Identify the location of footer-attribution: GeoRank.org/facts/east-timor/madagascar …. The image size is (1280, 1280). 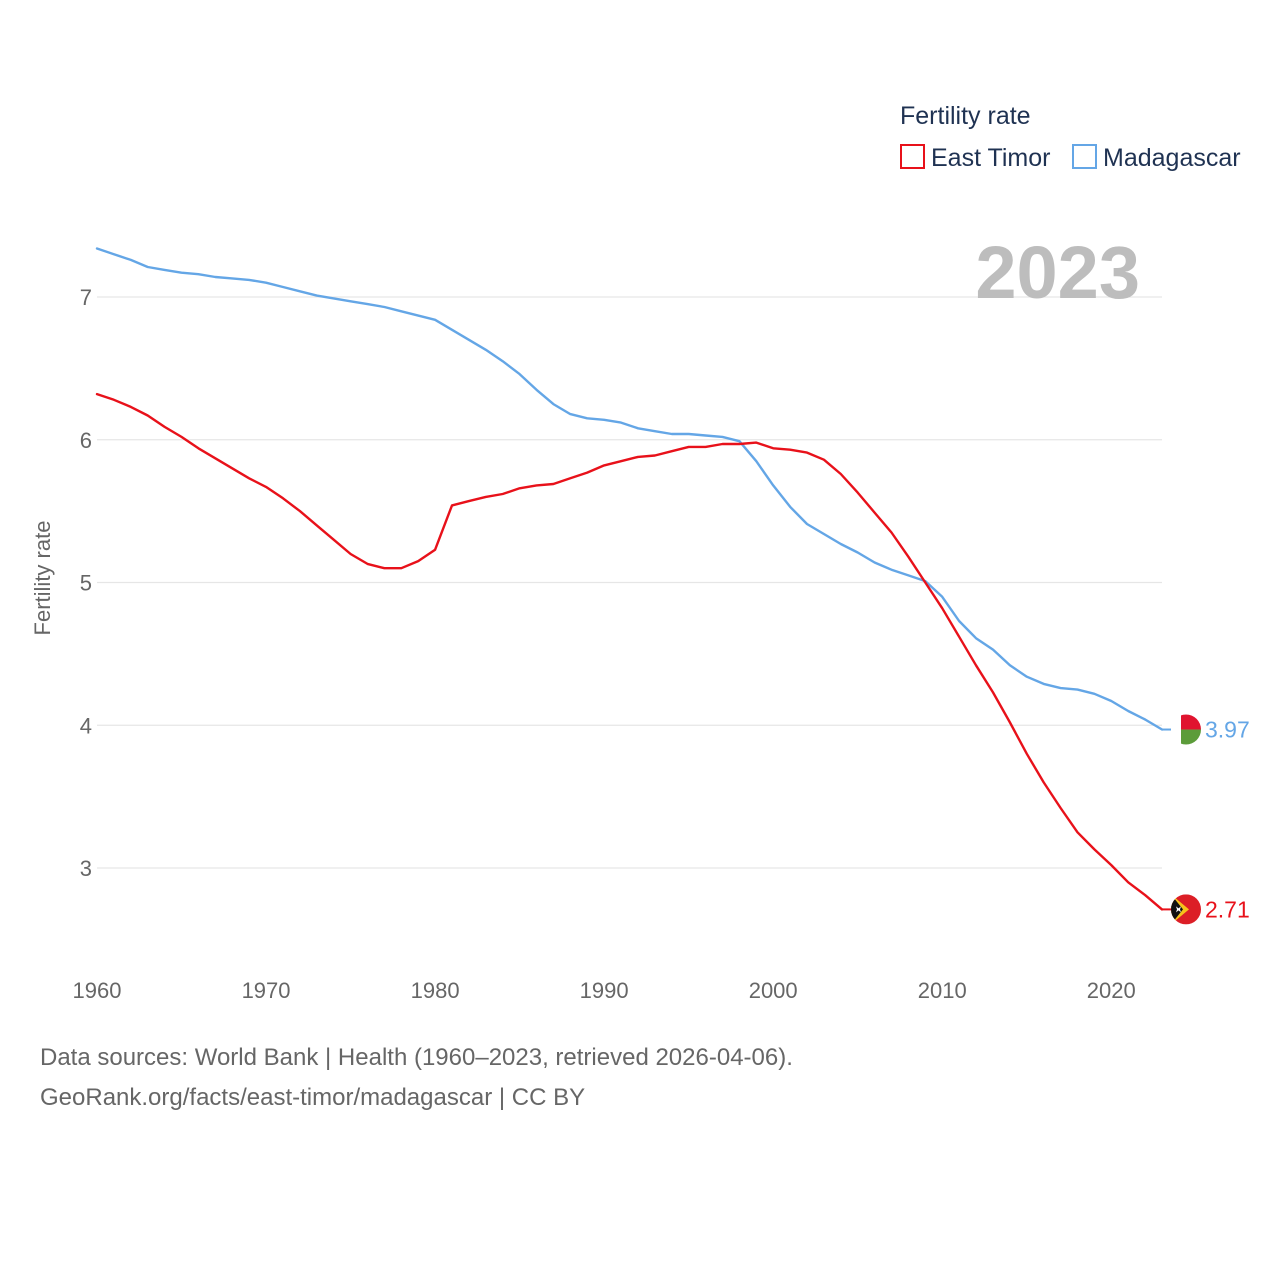
(313, 1097).